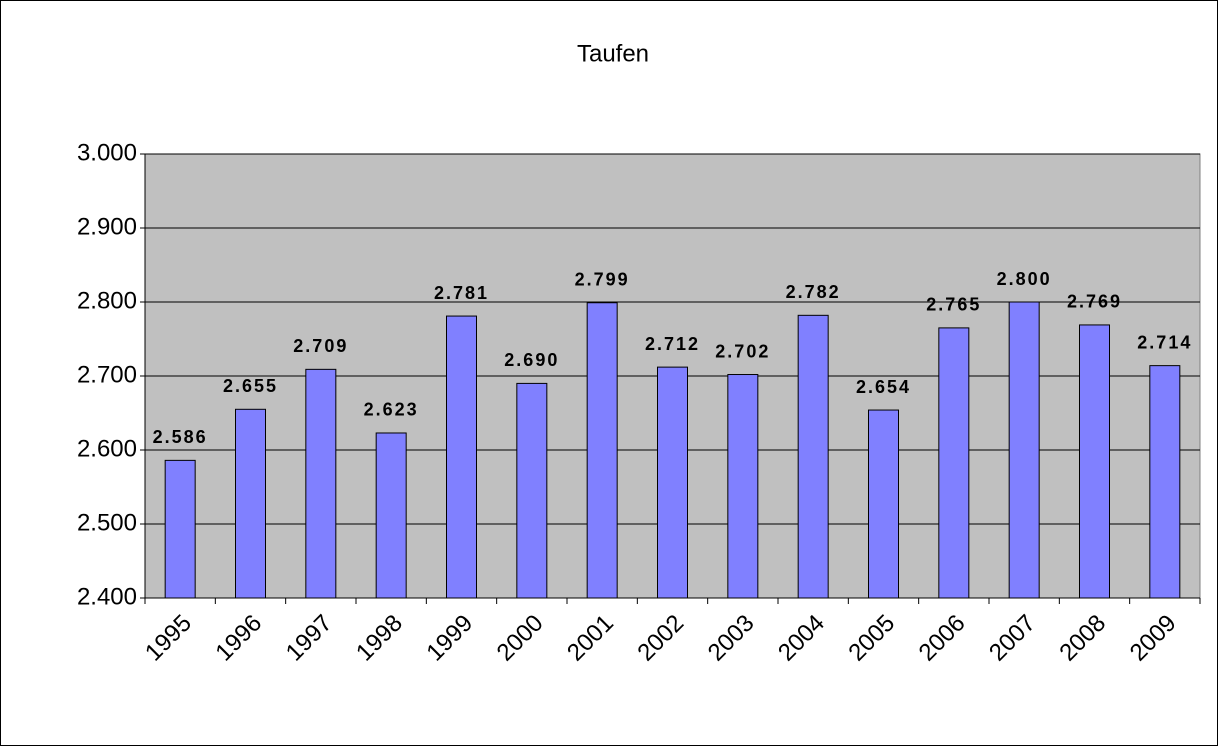 The width and height of the screenshot is (1219, 747). I want to click on data-label: 2.655, so click(250, 386).